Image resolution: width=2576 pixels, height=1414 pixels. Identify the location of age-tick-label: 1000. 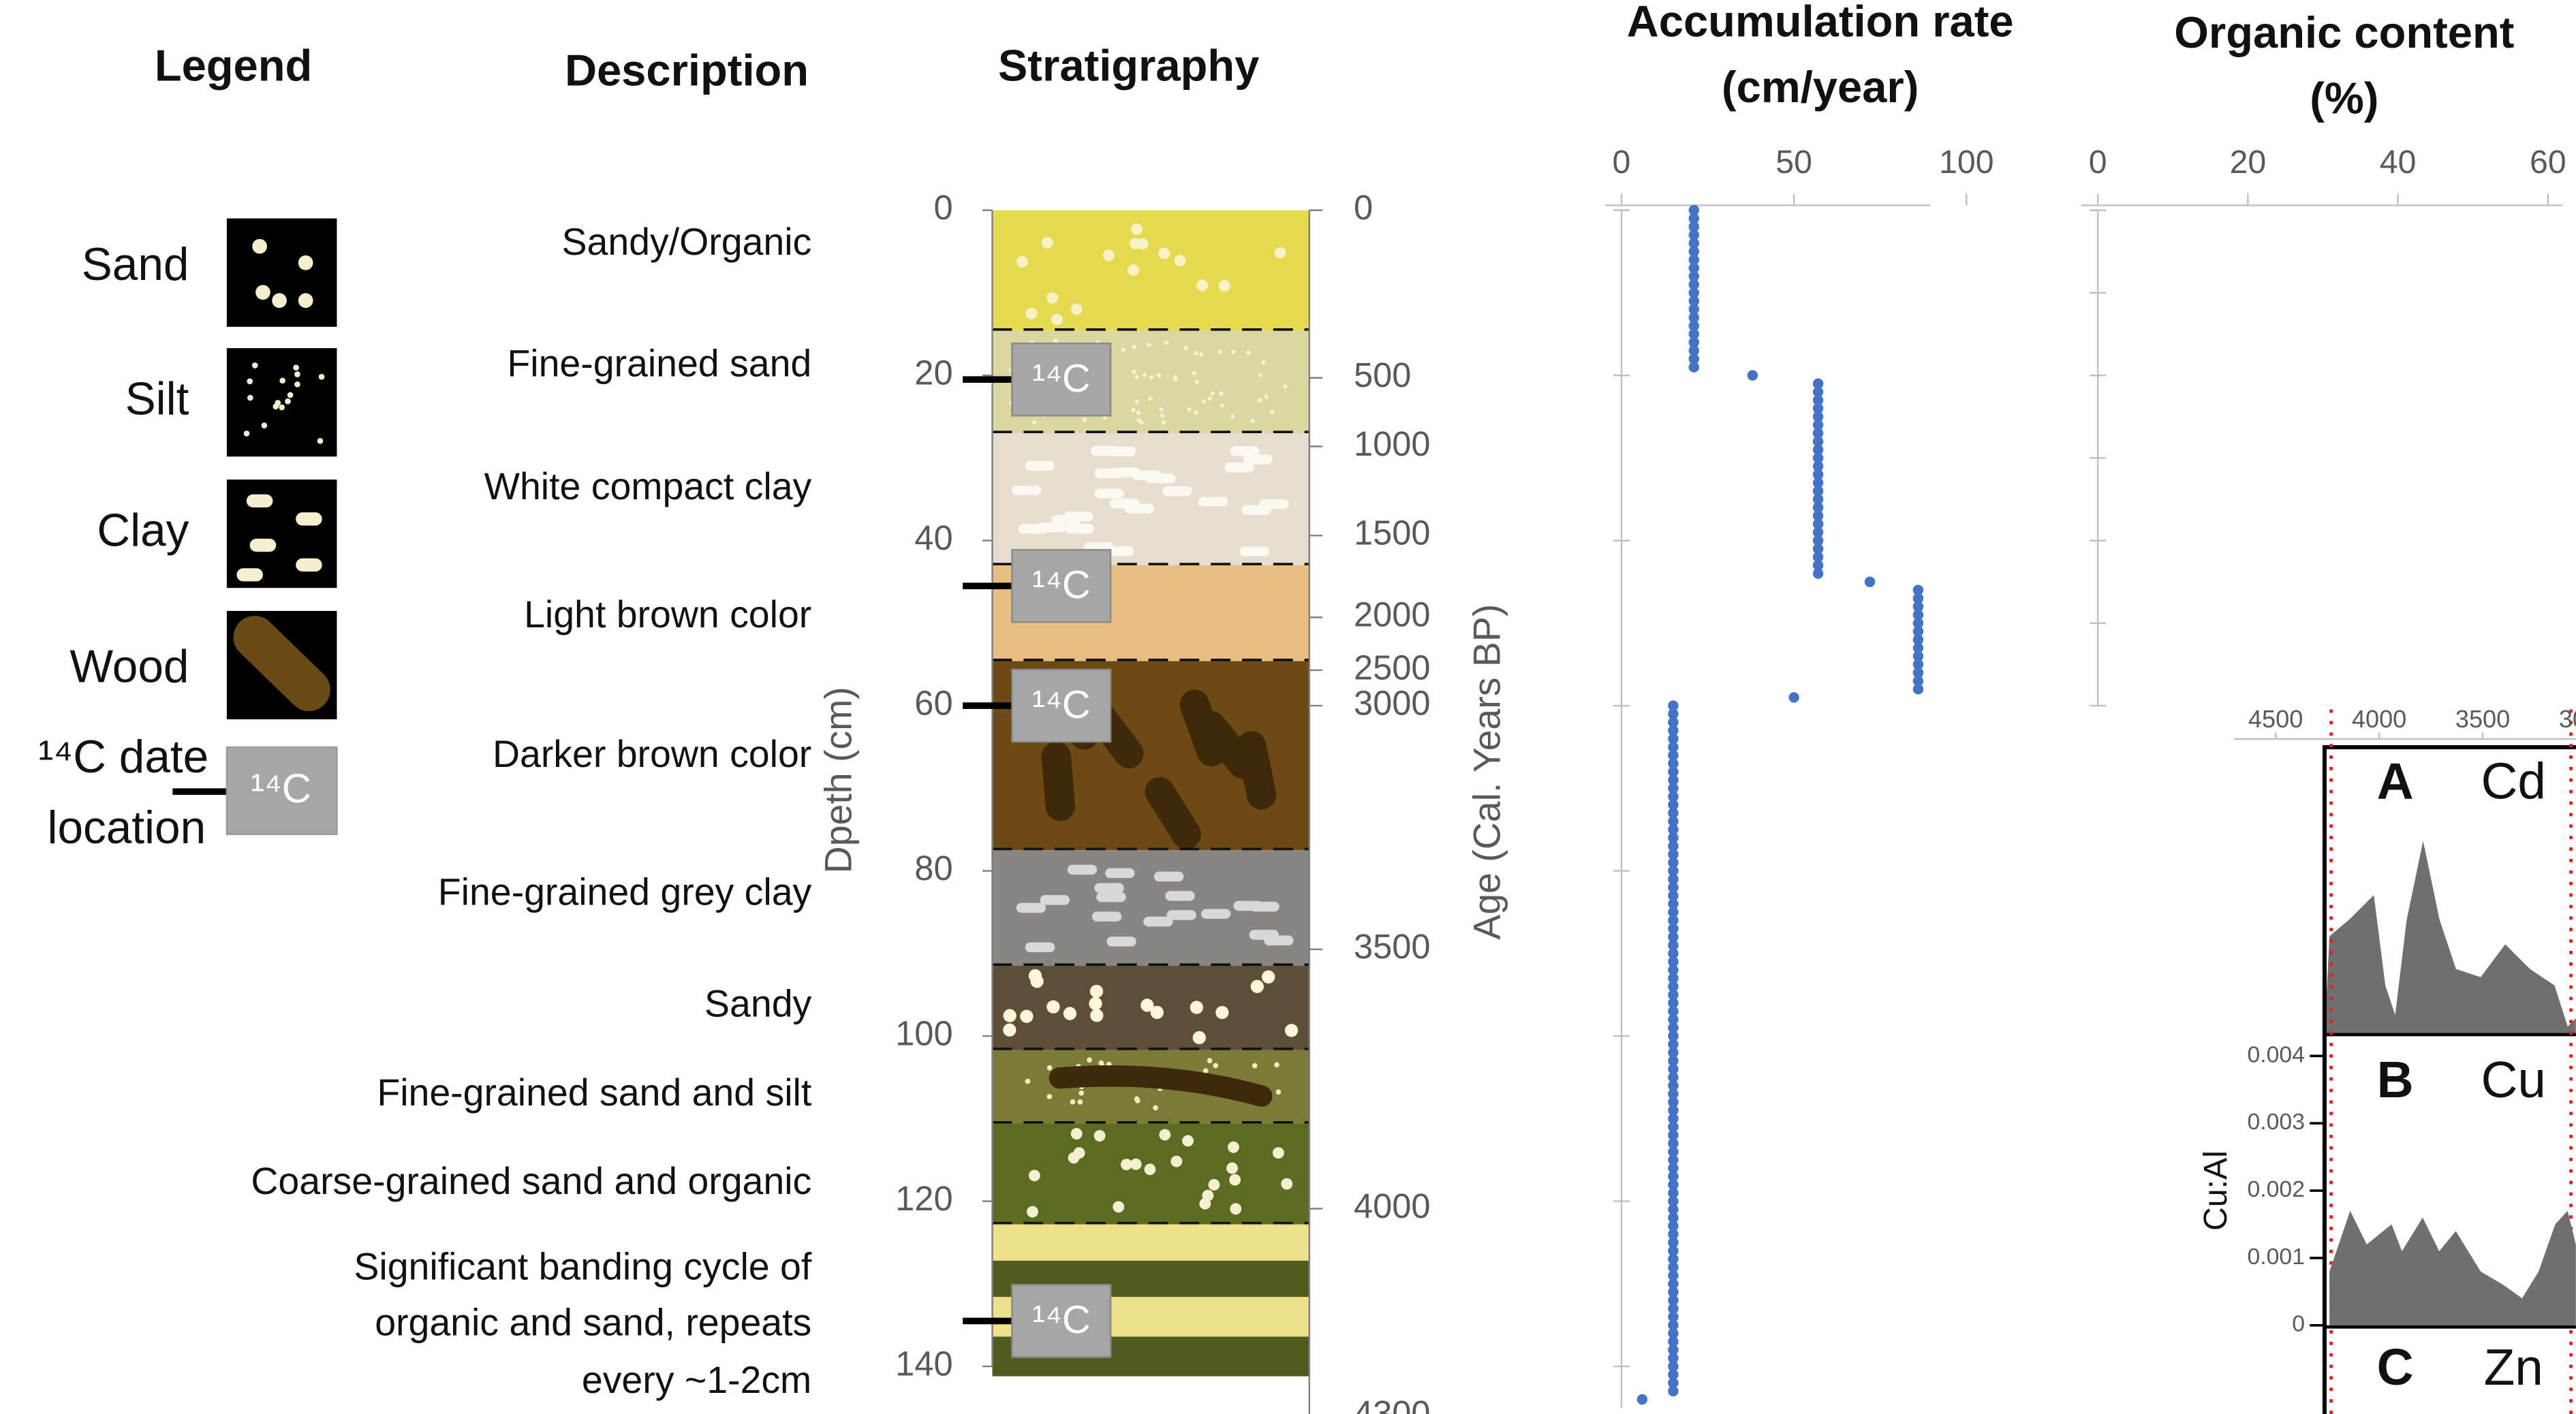
(1392, 443).